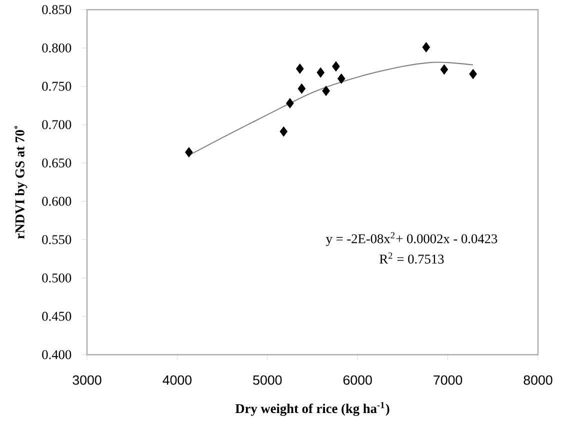 The height and width of the screenshot is (427, 563). Describe the element at coordinates (57, 201) in the screenshot. I see `y-tick-label: 0.600` at that location.